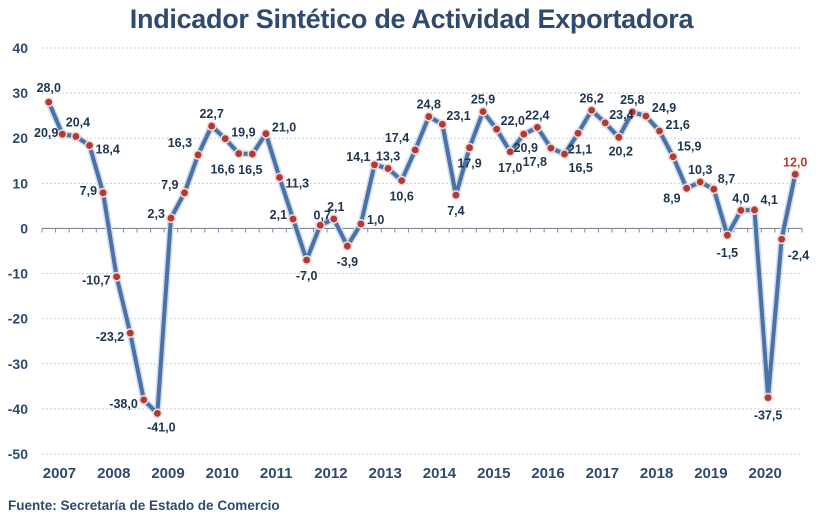 Image resolution: width=823 pixels, height=523 pixels. I want to click on data-label: 17,8, so click(535, 162).